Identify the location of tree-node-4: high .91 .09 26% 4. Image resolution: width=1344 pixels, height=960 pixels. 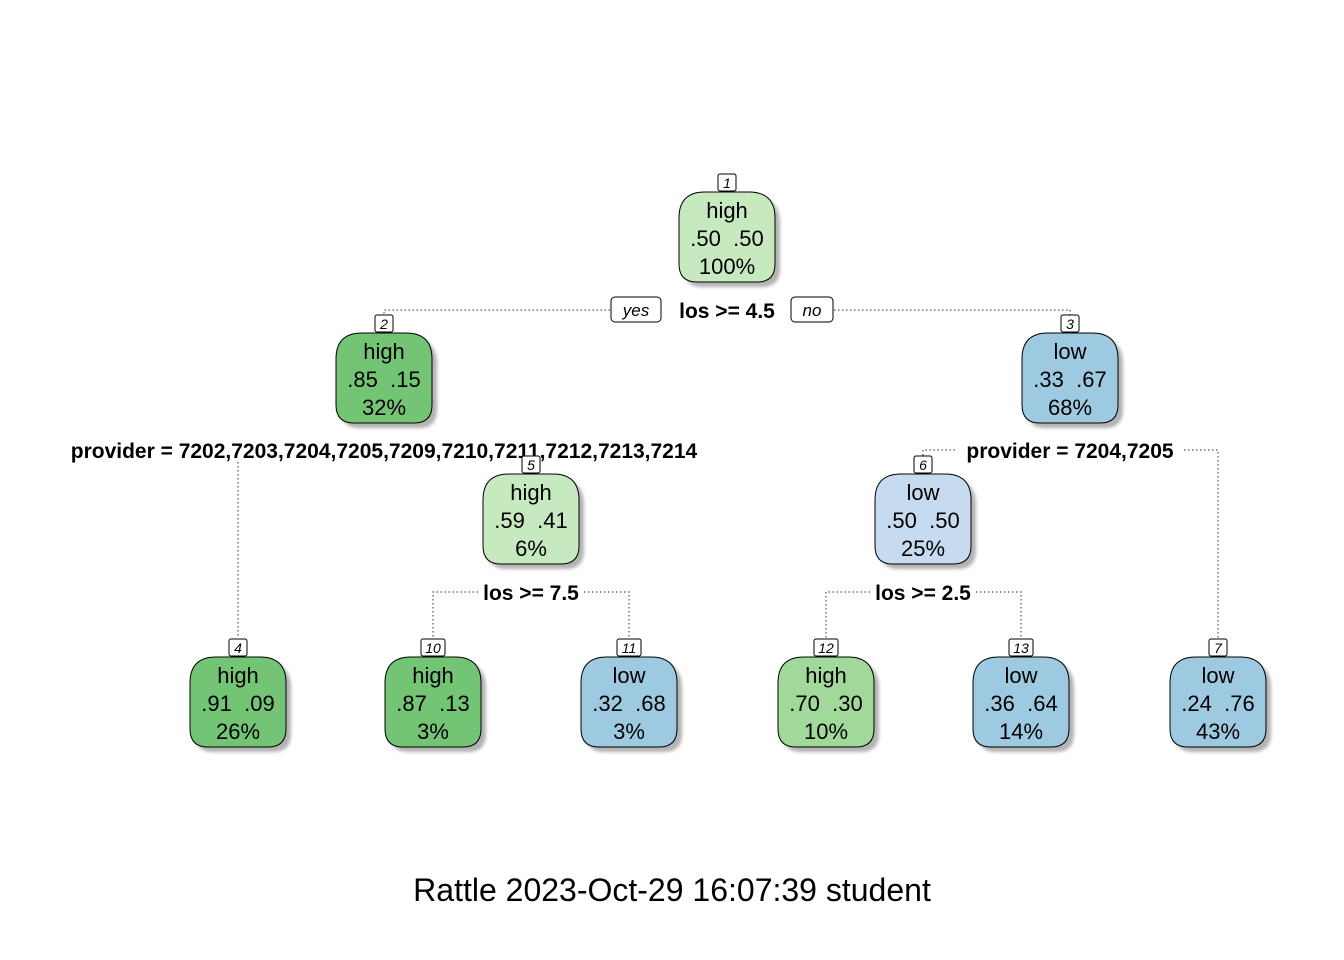
(240, 695).